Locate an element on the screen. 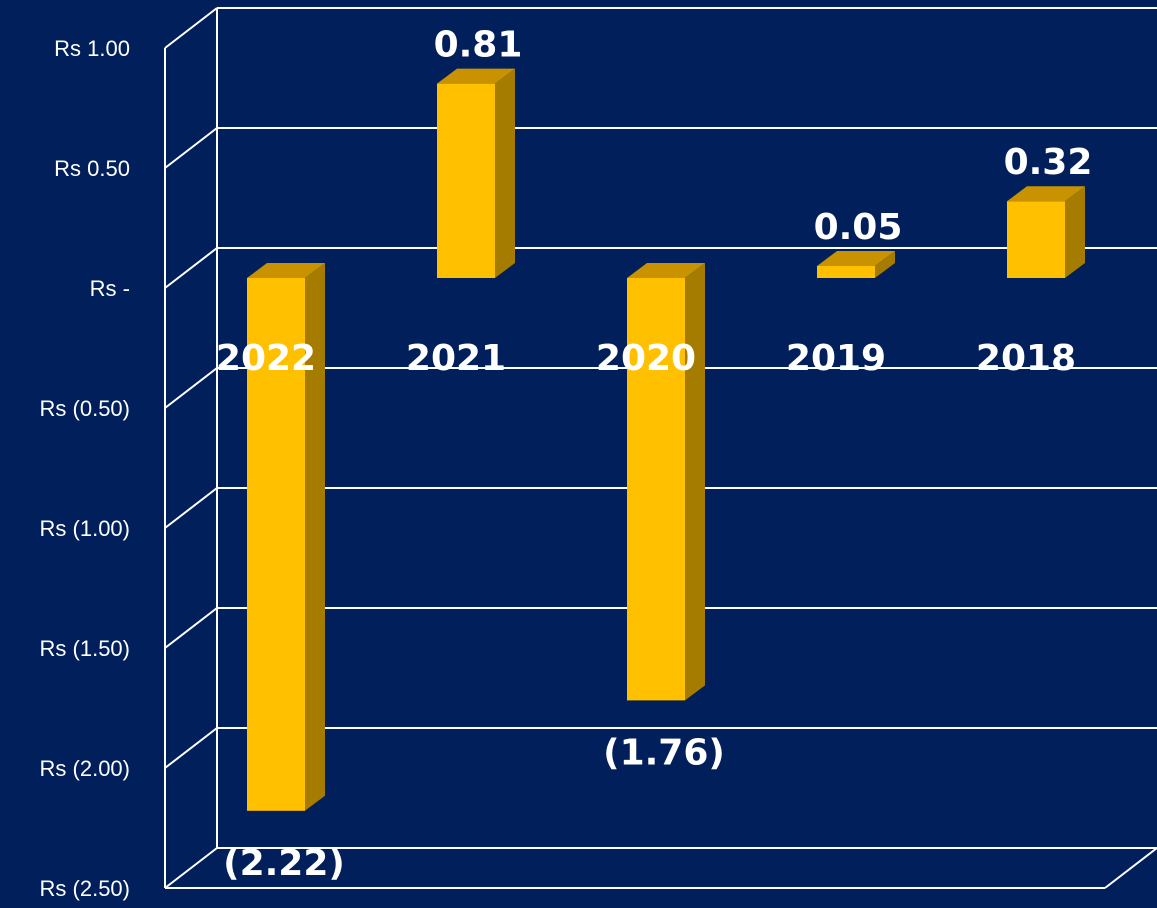 The width and height of the screenshot is (1157, 908). data-label: (2.22) is located at coordinates (284, 863).